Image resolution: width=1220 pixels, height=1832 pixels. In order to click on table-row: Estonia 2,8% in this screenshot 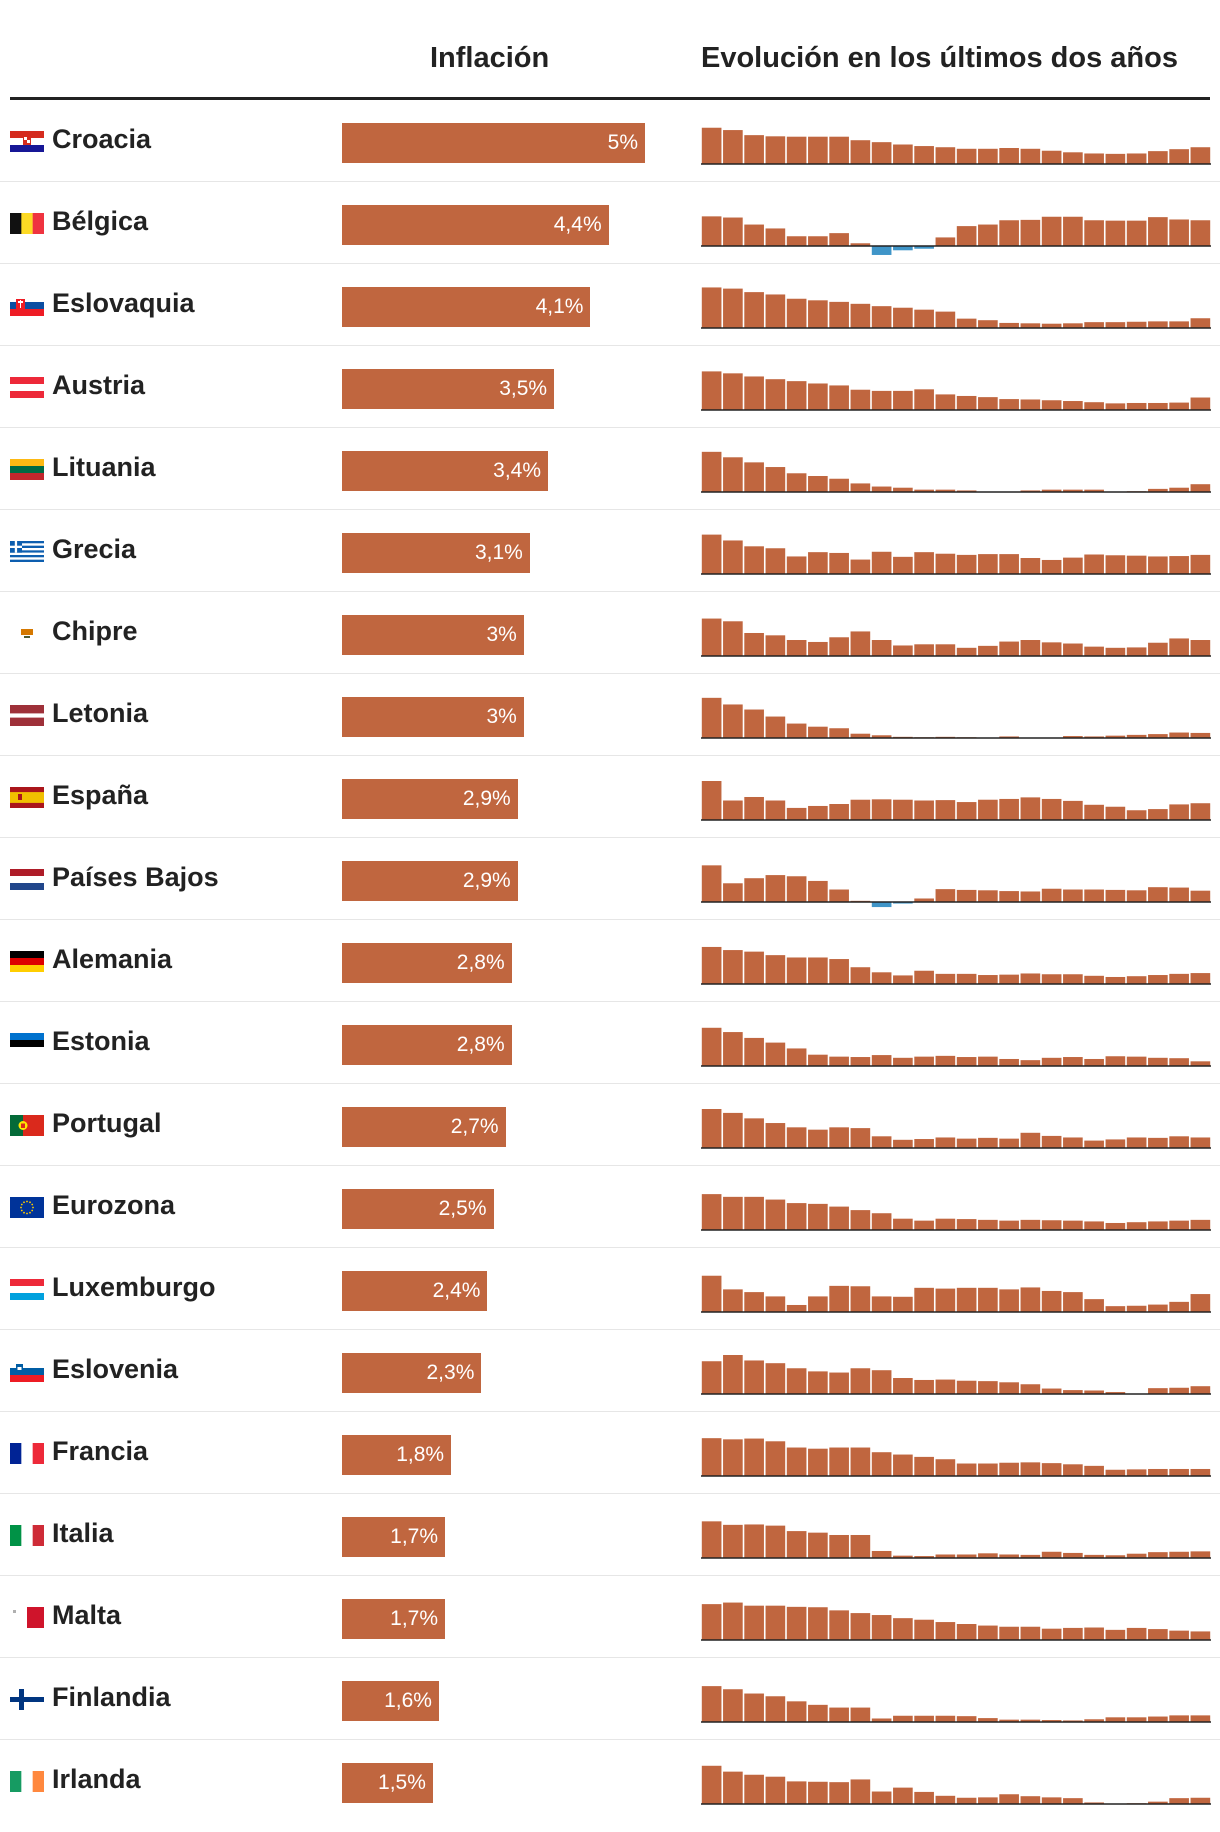, I will do `click(610, 1043)`.